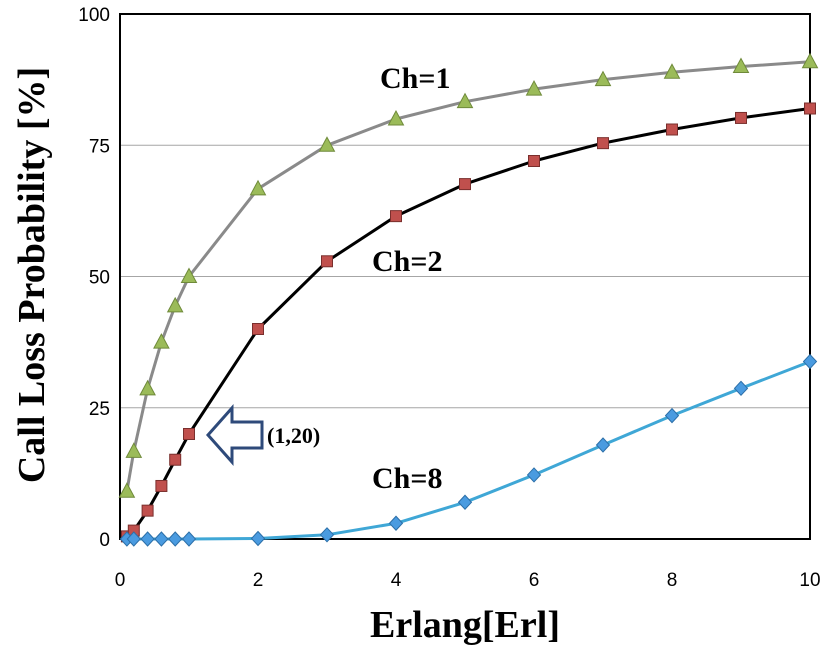 Image resolution: width=827 pixels, height=649 pixels. Describe the element at coordinates (407, 261) in the screenshot. I see `curve-label-ch2: Ch=2` at that location.